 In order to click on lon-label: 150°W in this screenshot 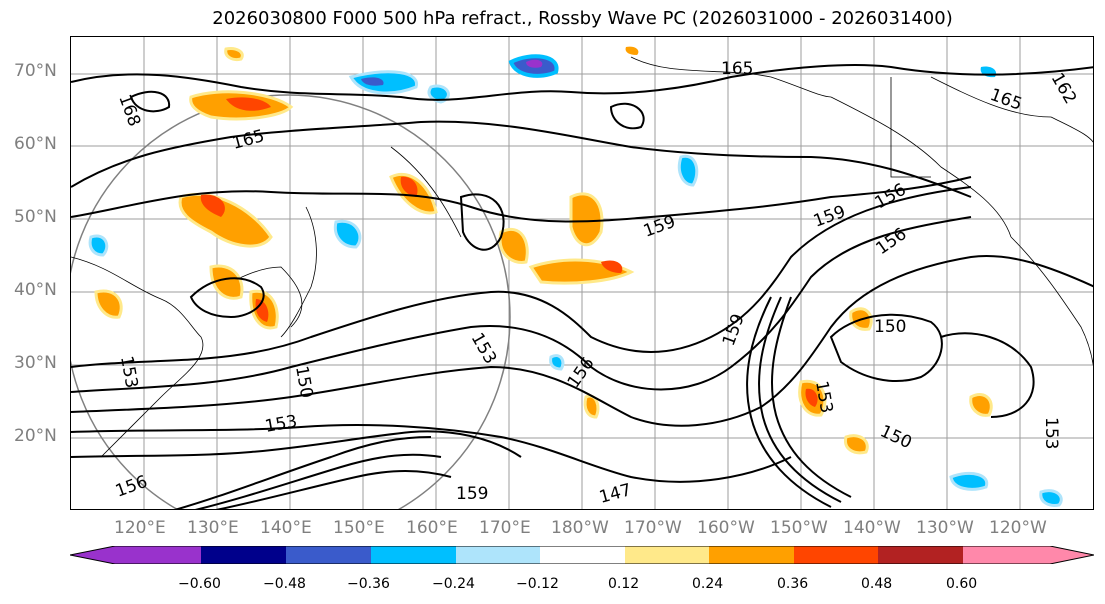, I will do `click(799, 528)`.